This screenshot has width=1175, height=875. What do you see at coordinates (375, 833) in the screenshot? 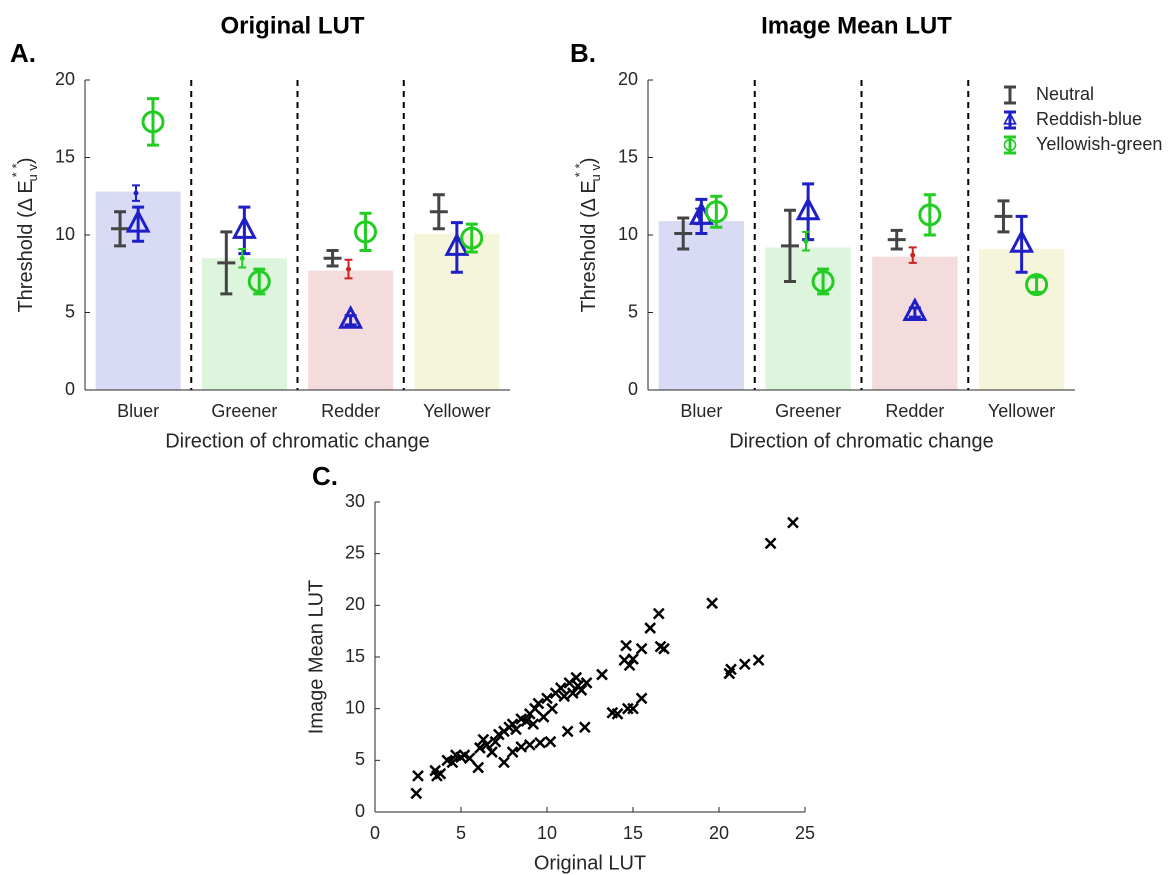
I see `x-tick-label: 0` at bounding box center [375, 833].